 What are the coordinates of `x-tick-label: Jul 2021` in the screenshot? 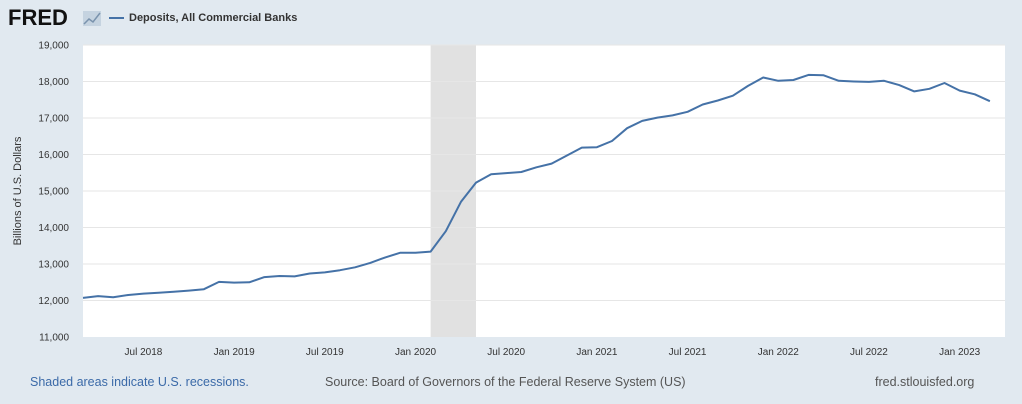 It's located at (688, 352).